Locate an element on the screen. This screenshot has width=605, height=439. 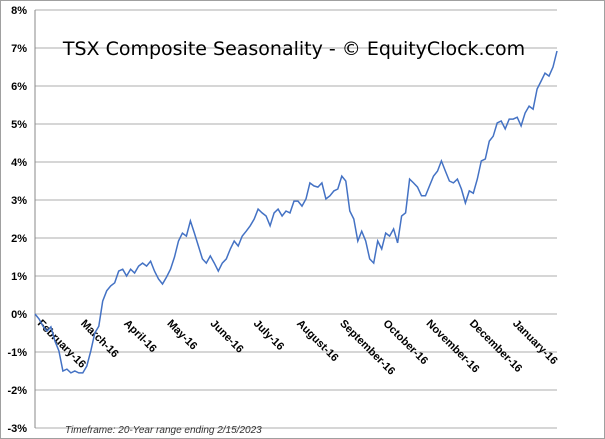
x-tick-label: May-16 is located at coordinates (181, 335).